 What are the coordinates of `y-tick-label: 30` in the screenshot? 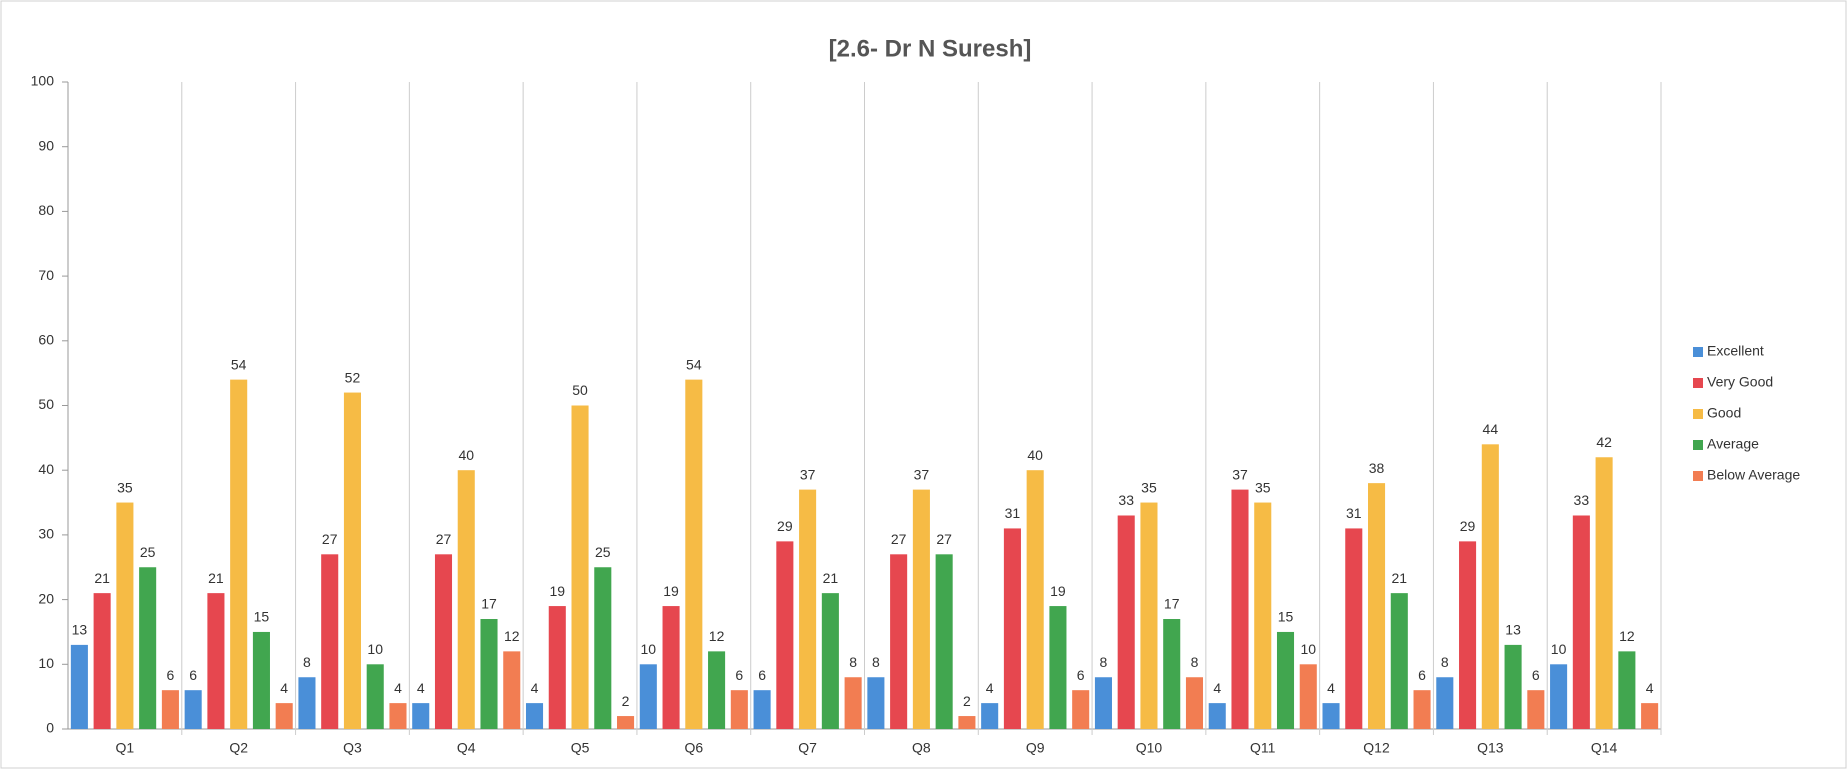 It's located at (46, 534).